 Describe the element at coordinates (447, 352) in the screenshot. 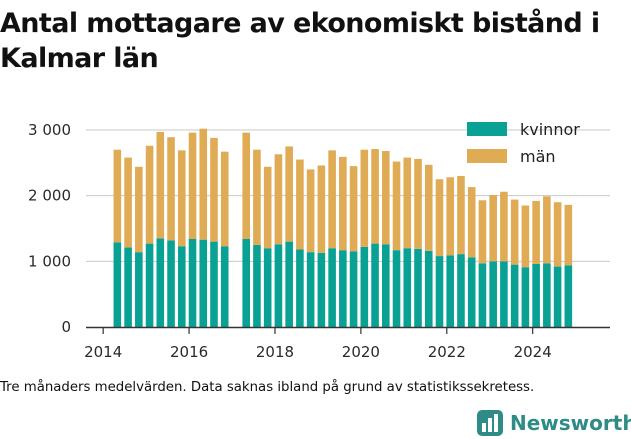

I see `x-tick-label: 2022` at that location.